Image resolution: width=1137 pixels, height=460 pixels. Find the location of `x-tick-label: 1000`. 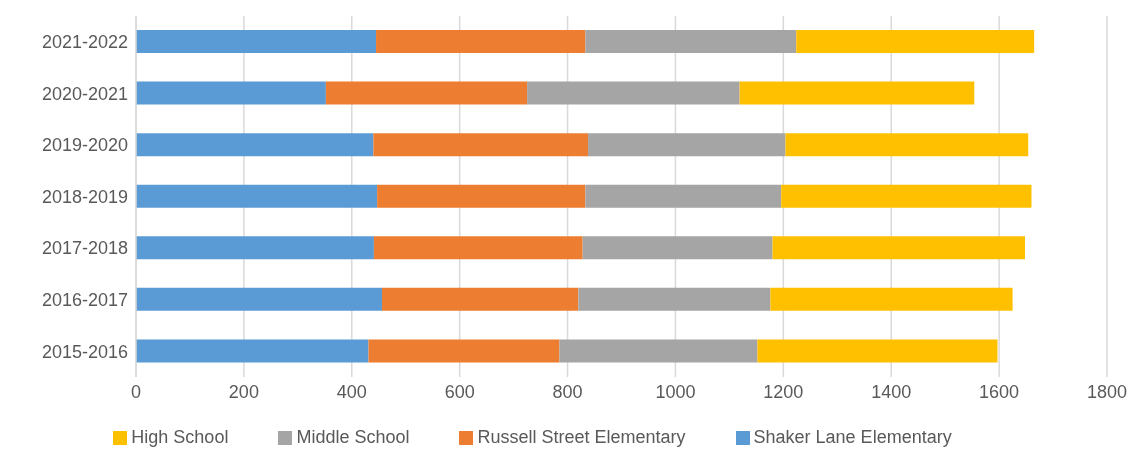

x-tick-label: 1000 is located at coordinates (675, 391).